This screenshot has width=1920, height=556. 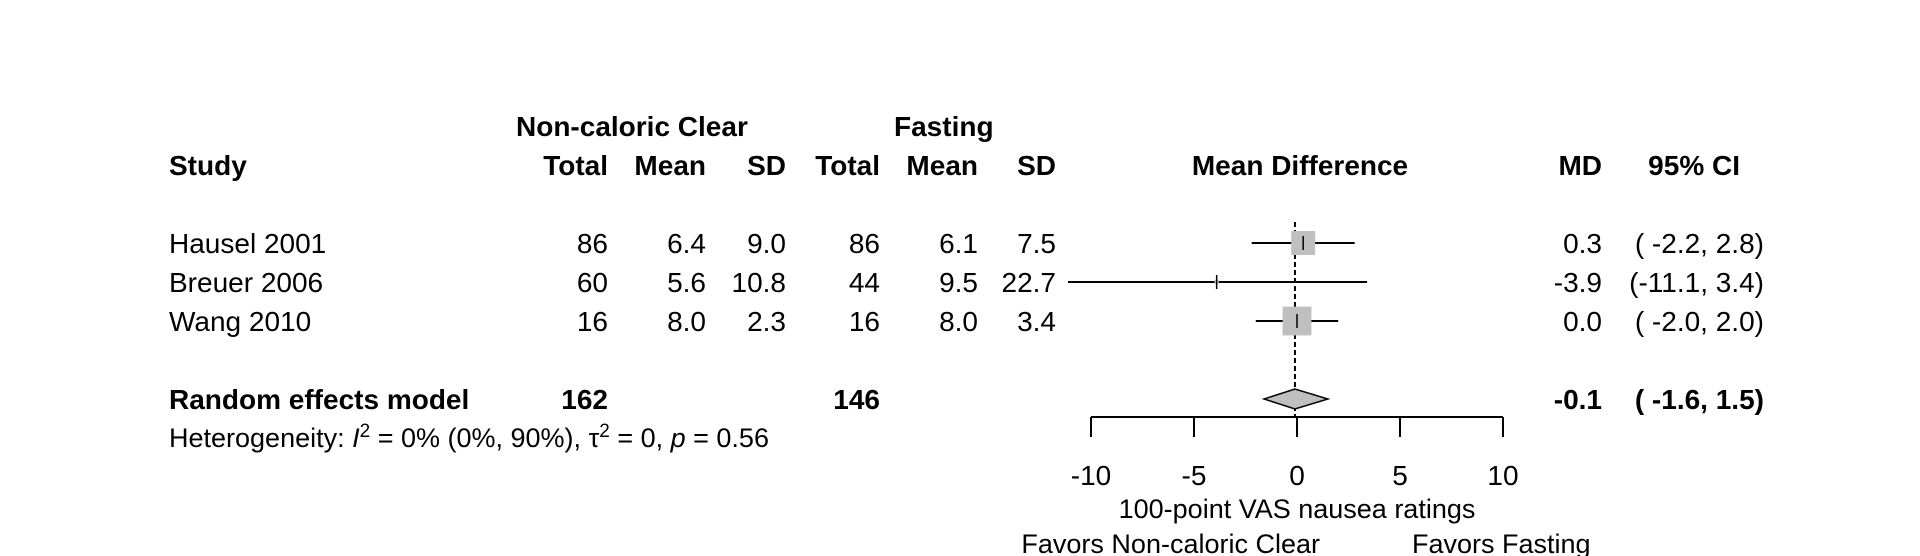 What do you see at coordinates (958, 243) in the screenshot?
I see `study-mean-control: 6.1` at bounding box center [958, 243].